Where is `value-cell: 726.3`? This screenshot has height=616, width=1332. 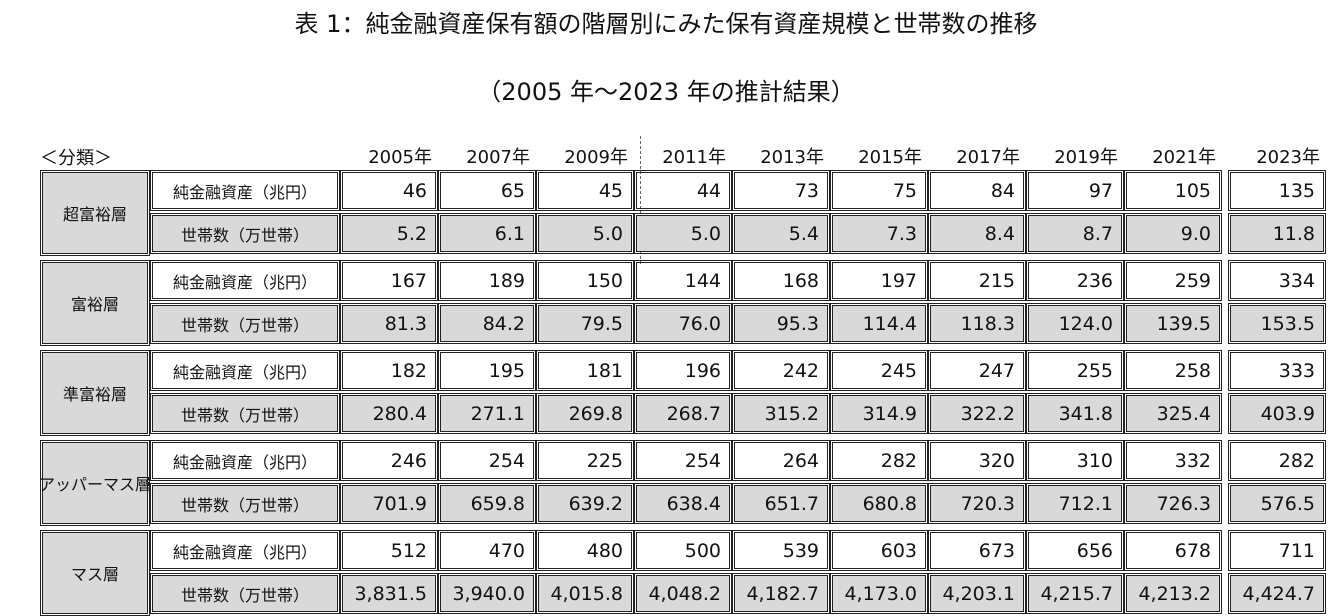
value-cell: 726.3 is located at coordinates (1173, 503).